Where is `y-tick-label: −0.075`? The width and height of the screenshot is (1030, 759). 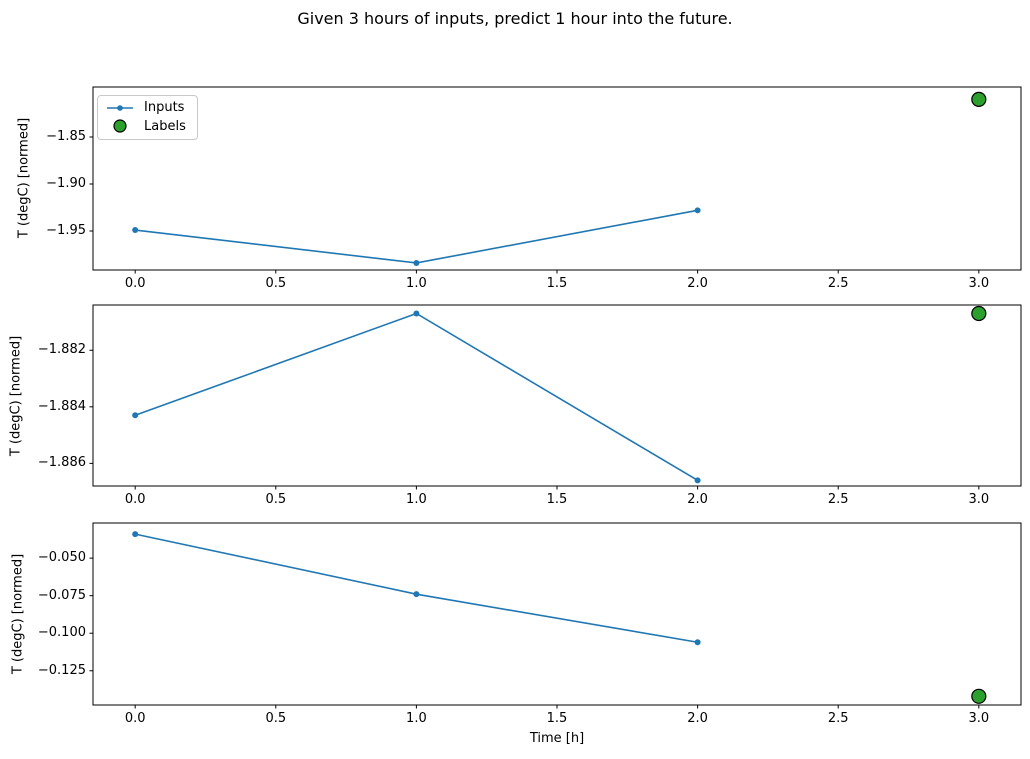 y-tick-label: −0.075 is located at coordinates (61, 595).